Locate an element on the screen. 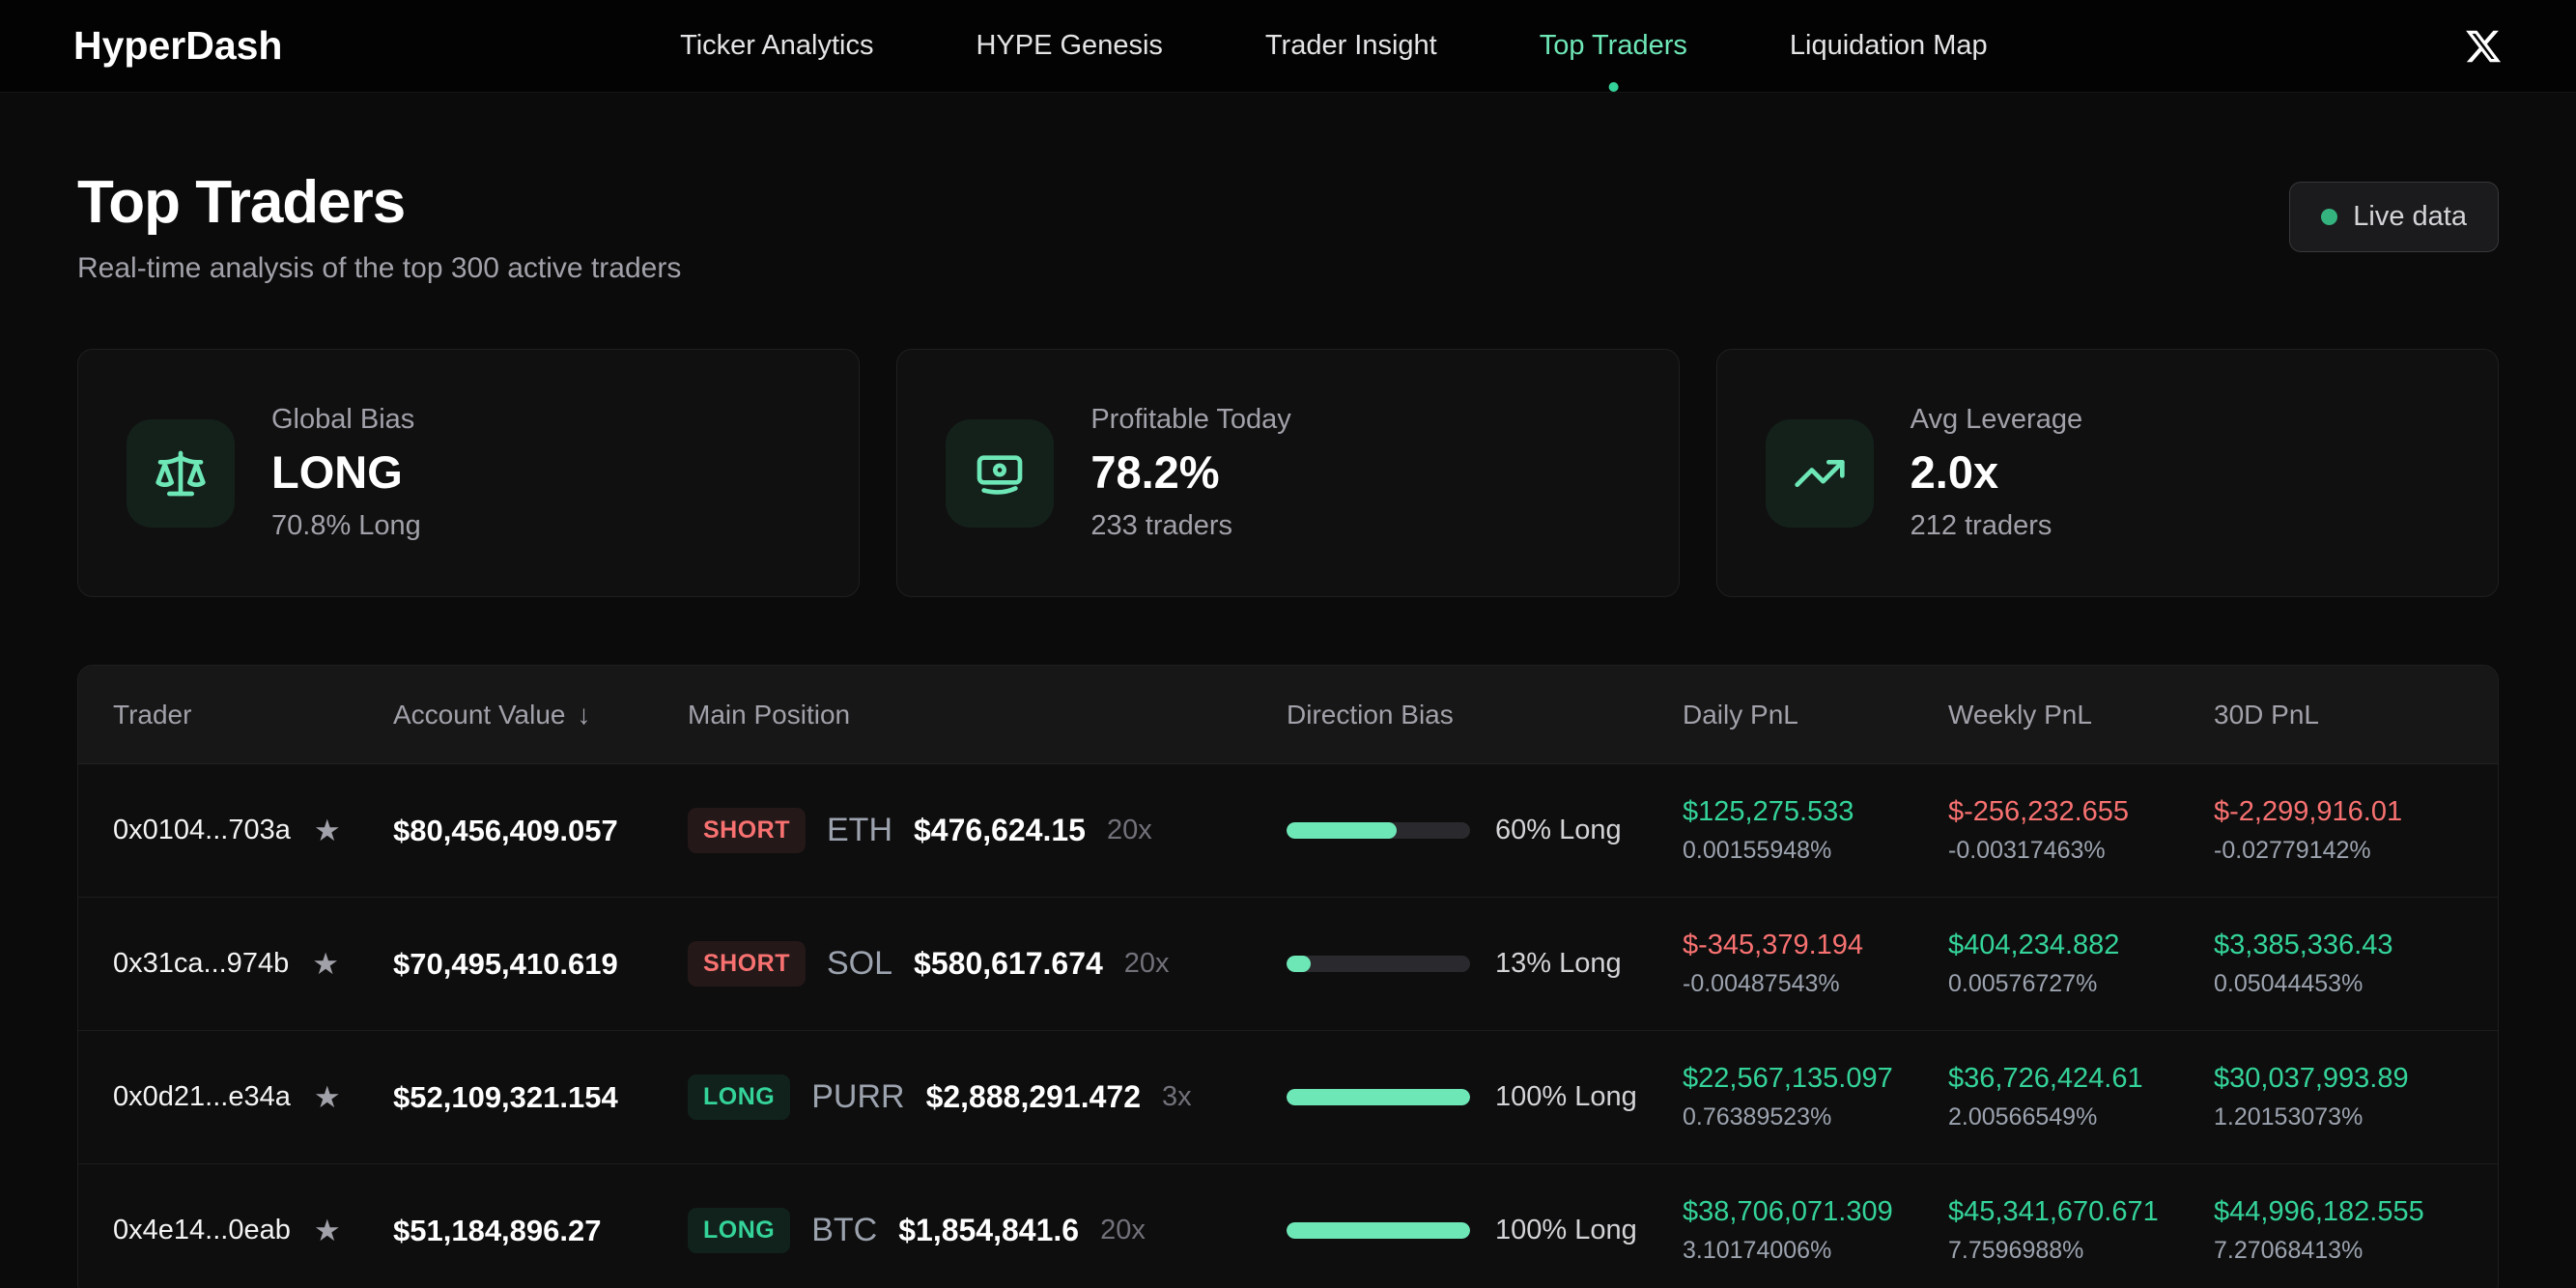  weekly-pnl-percent: 7.7596988% is located at coordinates (2016, 1251).